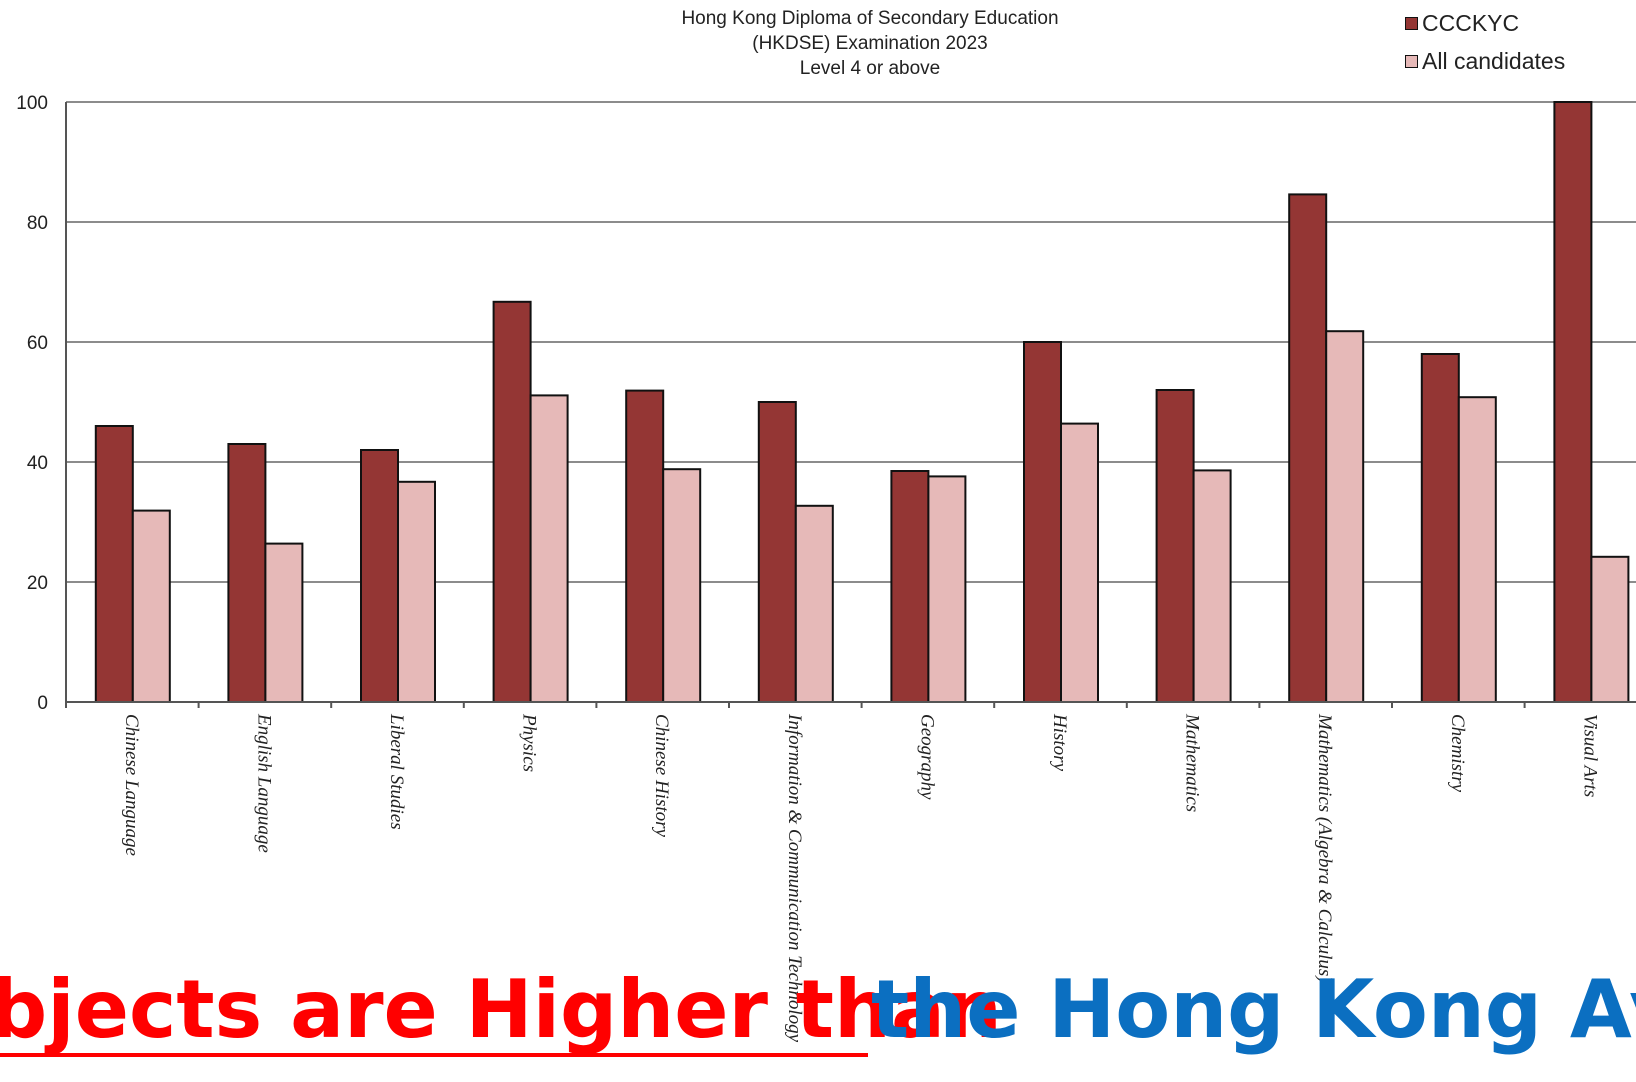  I want to click on chart-title-line-2: (HKDSE) Examination 2023, so click(870, 43).